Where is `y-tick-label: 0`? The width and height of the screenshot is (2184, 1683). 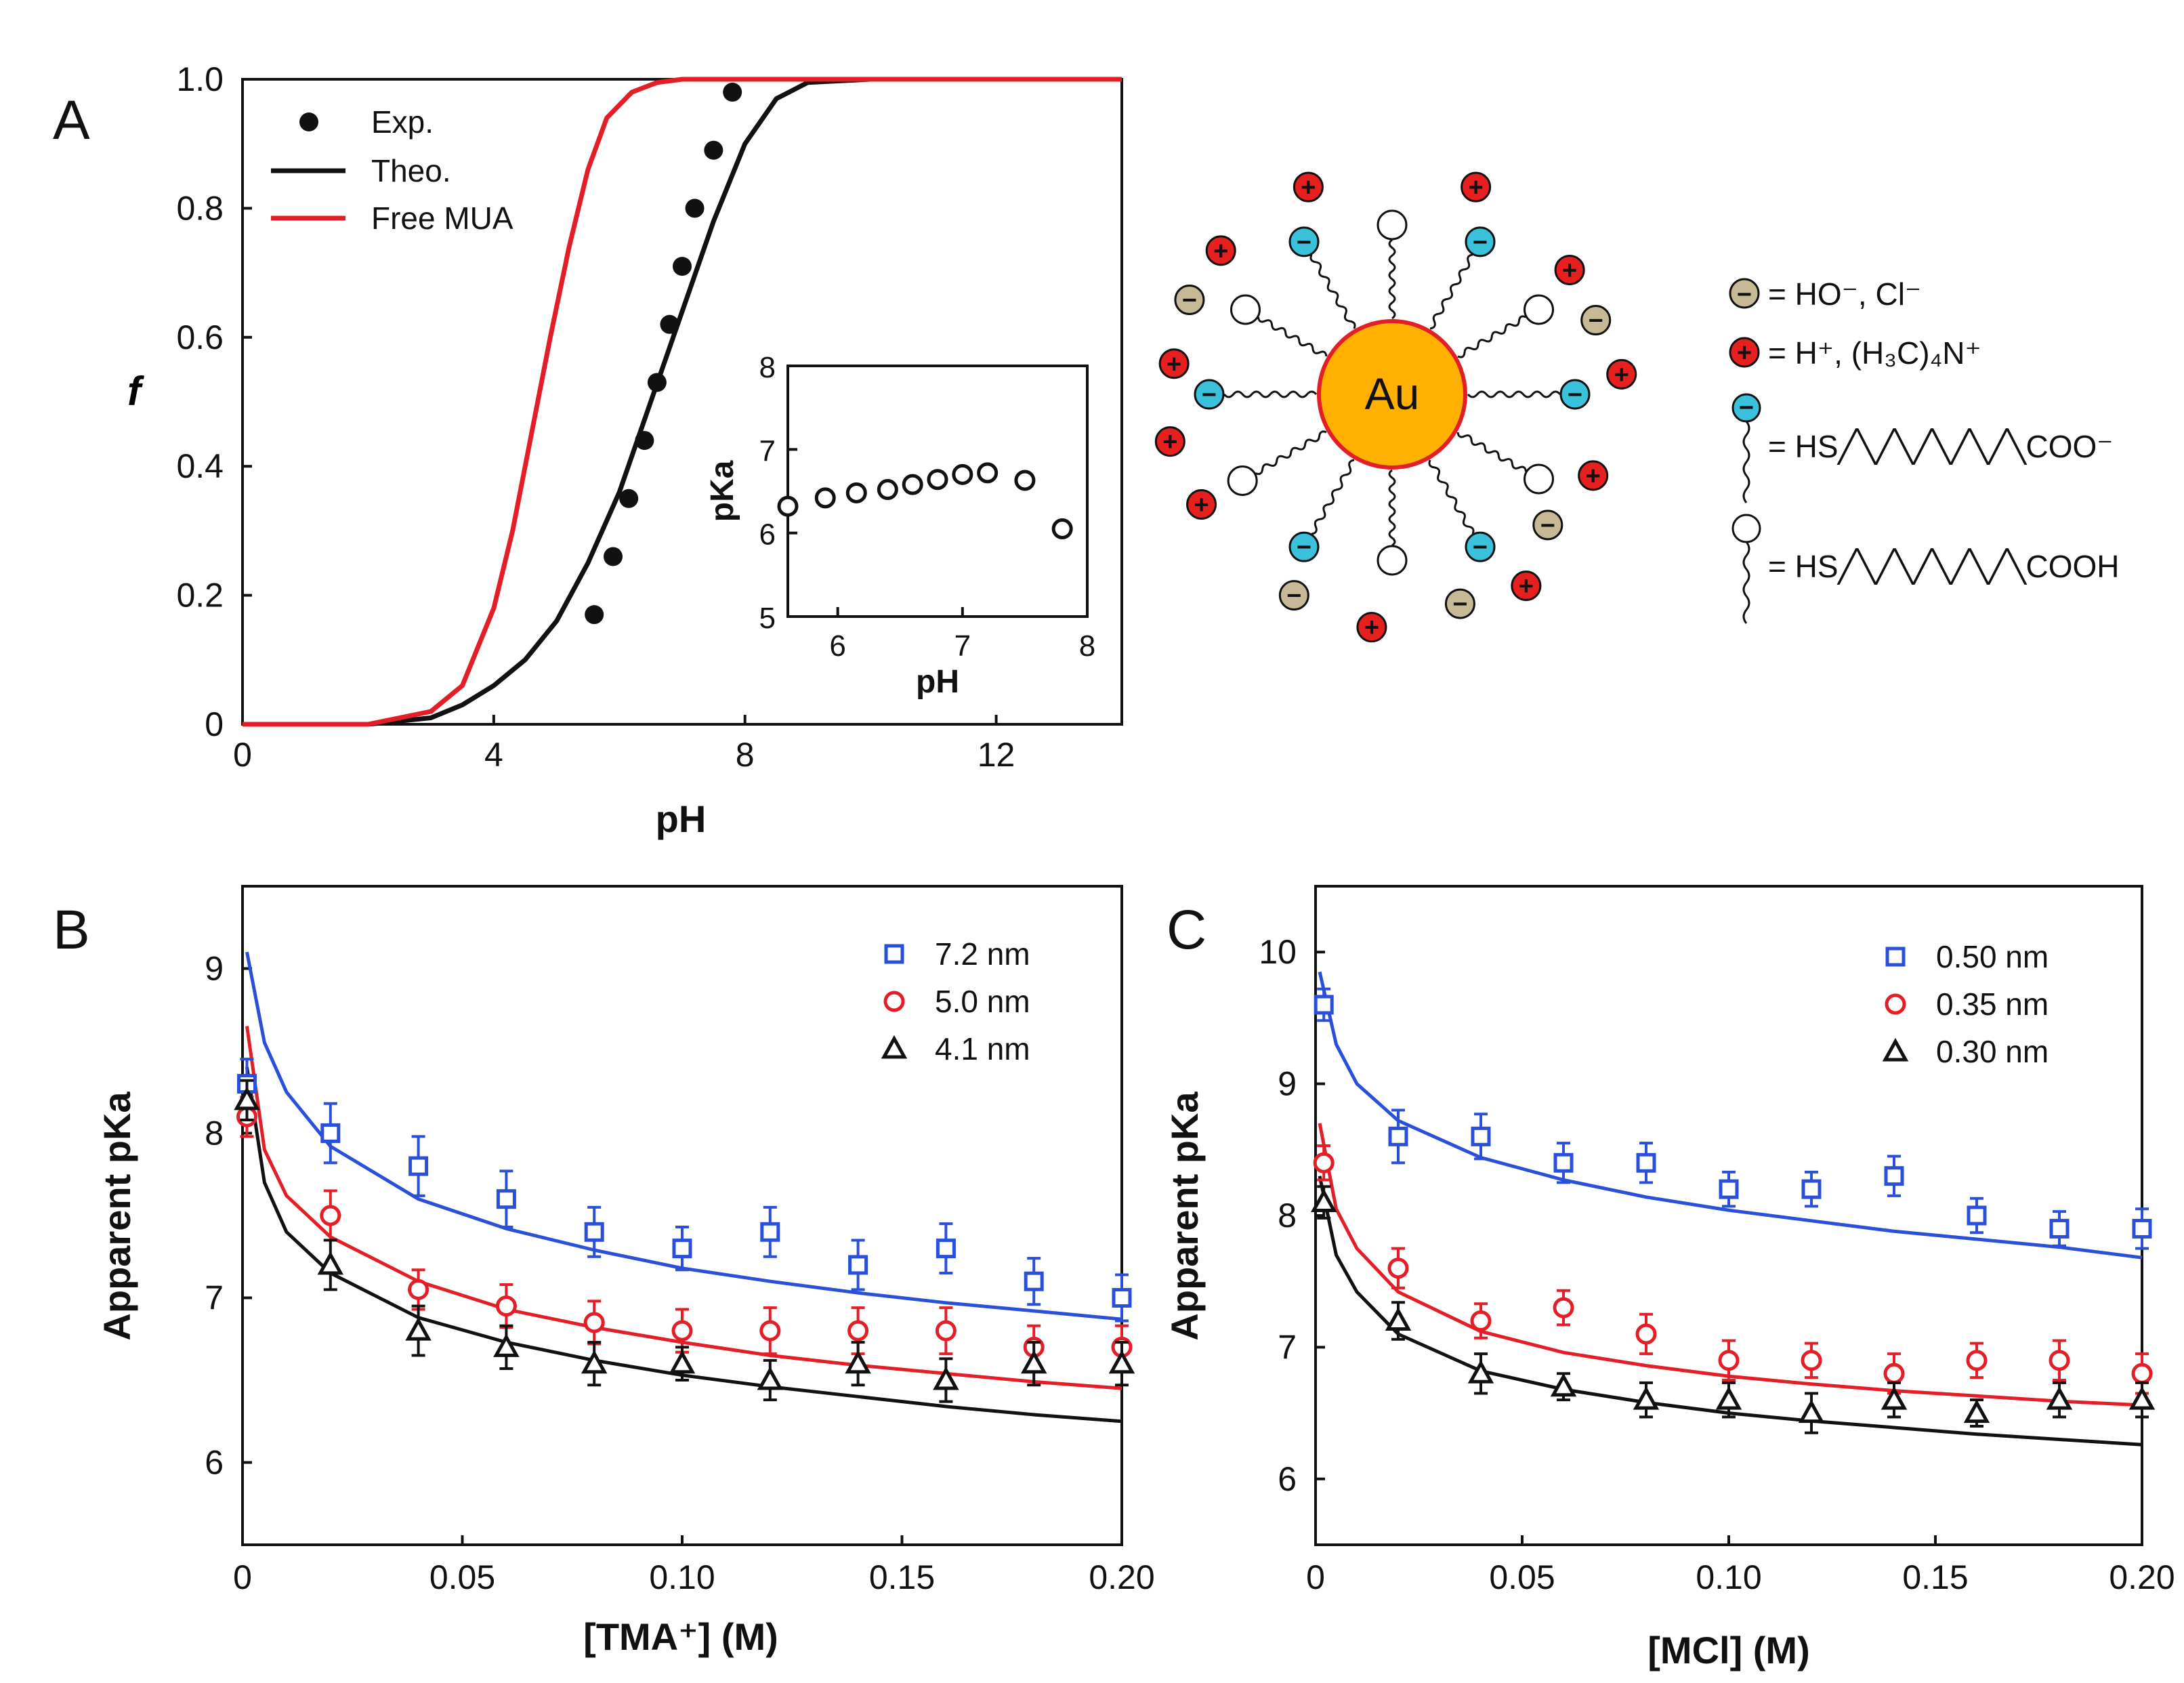 y-tick-label: 0 is located at coordinates (214, 724).